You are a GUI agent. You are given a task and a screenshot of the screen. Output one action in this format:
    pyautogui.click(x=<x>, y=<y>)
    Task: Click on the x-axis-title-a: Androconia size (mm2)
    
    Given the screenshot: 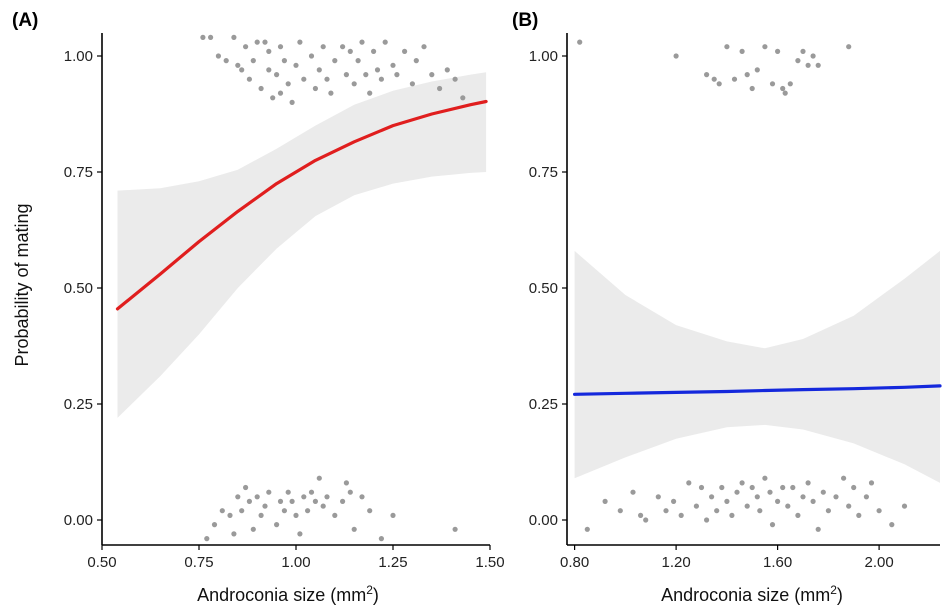 What is the action you would take?
    pyautogui.click(x=288, y=594)
    